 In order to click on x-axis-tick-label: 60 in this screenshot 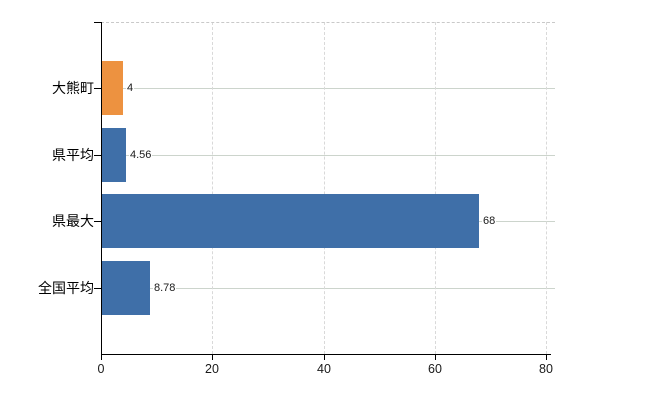, I will do `click(435, 369)`.